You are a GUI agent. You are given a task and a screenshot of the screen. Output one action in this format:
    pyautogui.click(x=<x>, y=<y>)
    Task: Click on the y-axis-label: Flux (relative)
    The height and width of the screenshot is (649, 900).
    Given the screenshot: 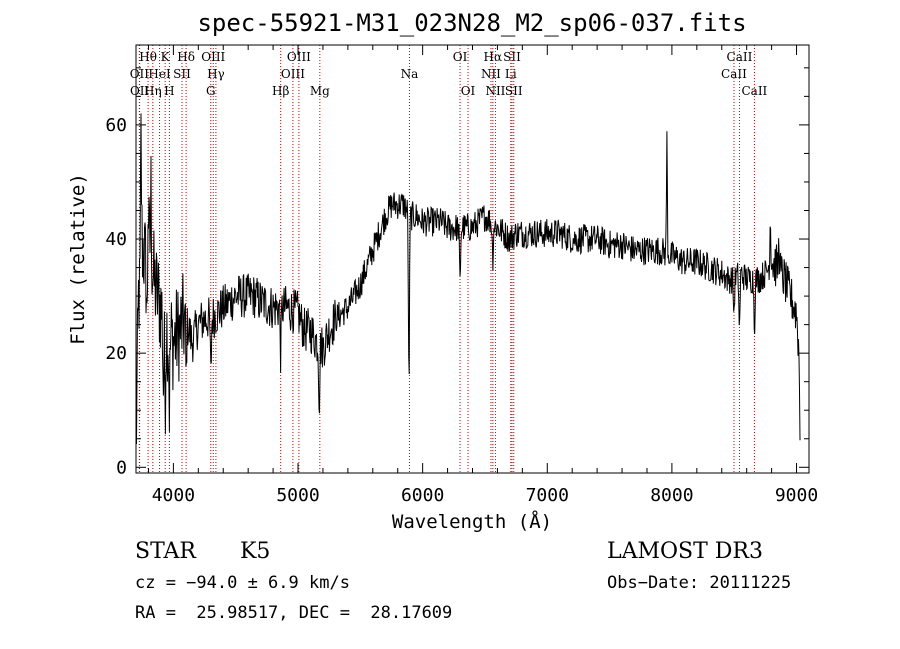 What is the action you would take?
    pyautogui.click(x=78, y=259)
    